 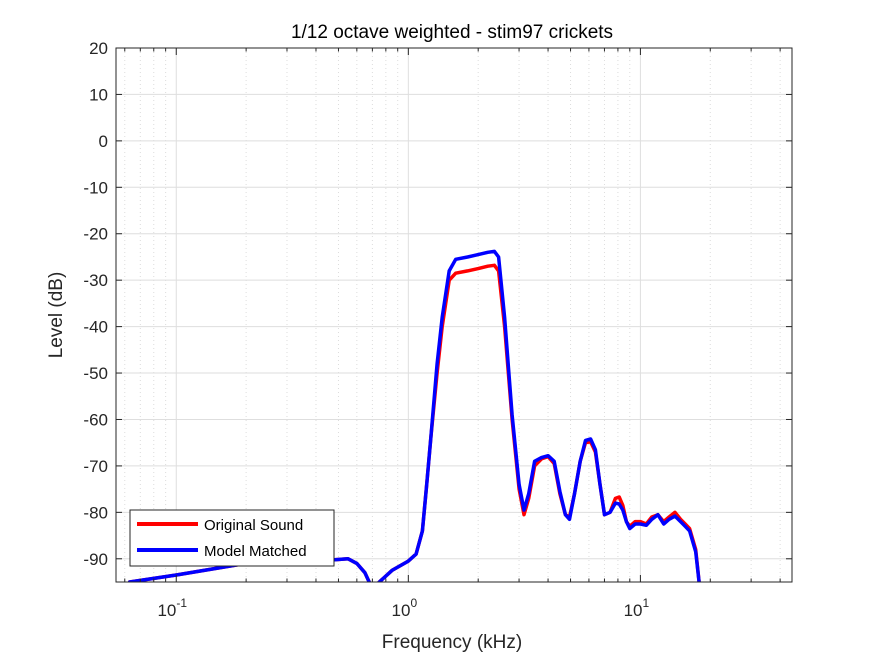 I want to click on legend-label-model-matched: Model Matched, so click(x=255, y=551).